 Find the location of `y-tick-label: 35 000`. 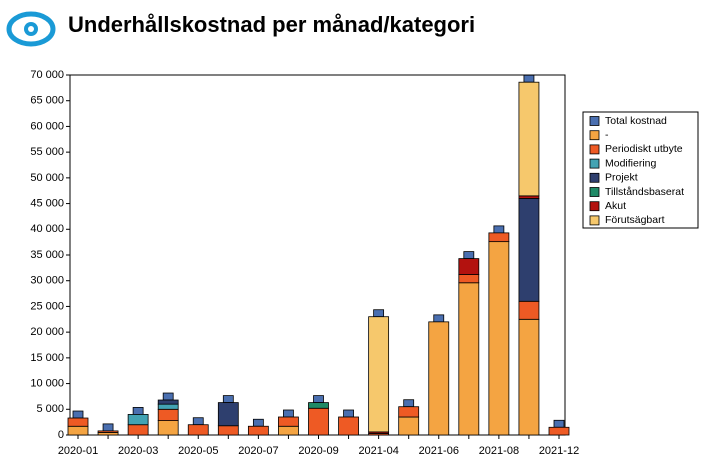

y-tick-label: 35 000 is located at coordinates (47, 255).